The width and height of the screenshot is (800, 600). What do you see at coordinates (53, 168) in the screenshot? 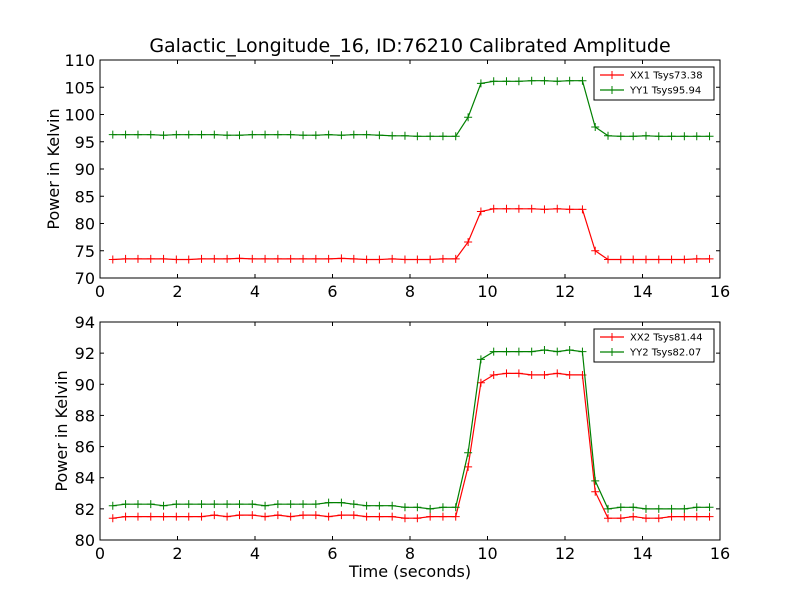
I see `top-y-axis-label: Power in Kelvin` at bounding box center [53, 168].